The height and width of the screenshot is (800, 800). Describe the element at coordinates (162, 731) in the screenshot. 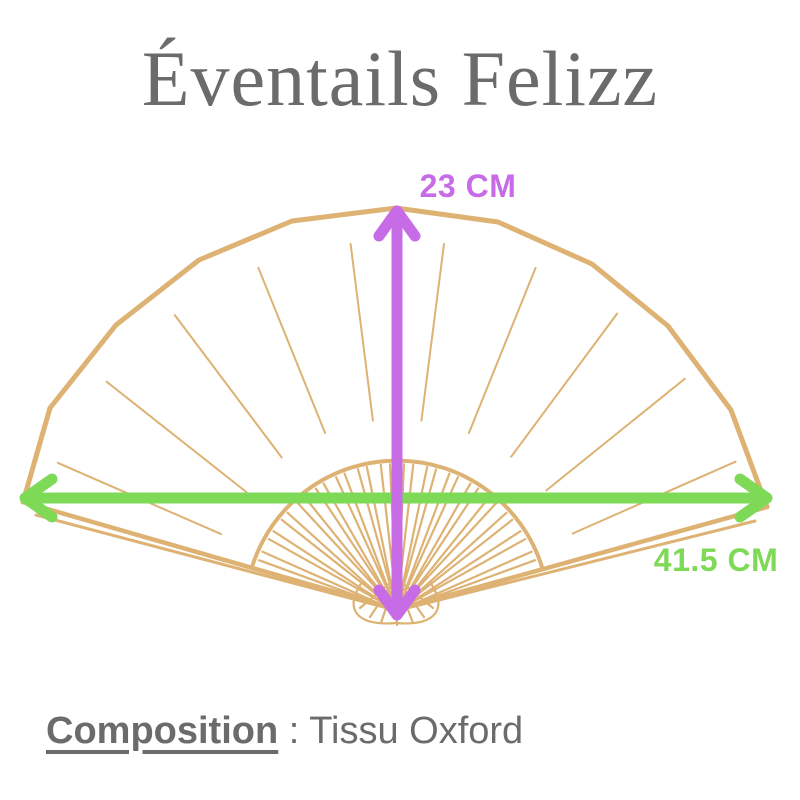

I see `composition-label: Composition` at that location.